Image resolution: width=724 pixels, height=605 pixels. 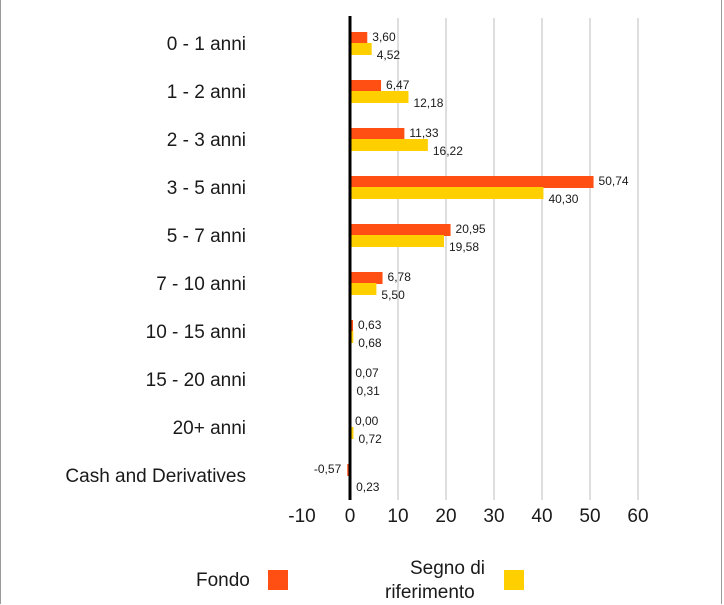 I want to click on x-tick-label: 0, so click(x=350, y=516).